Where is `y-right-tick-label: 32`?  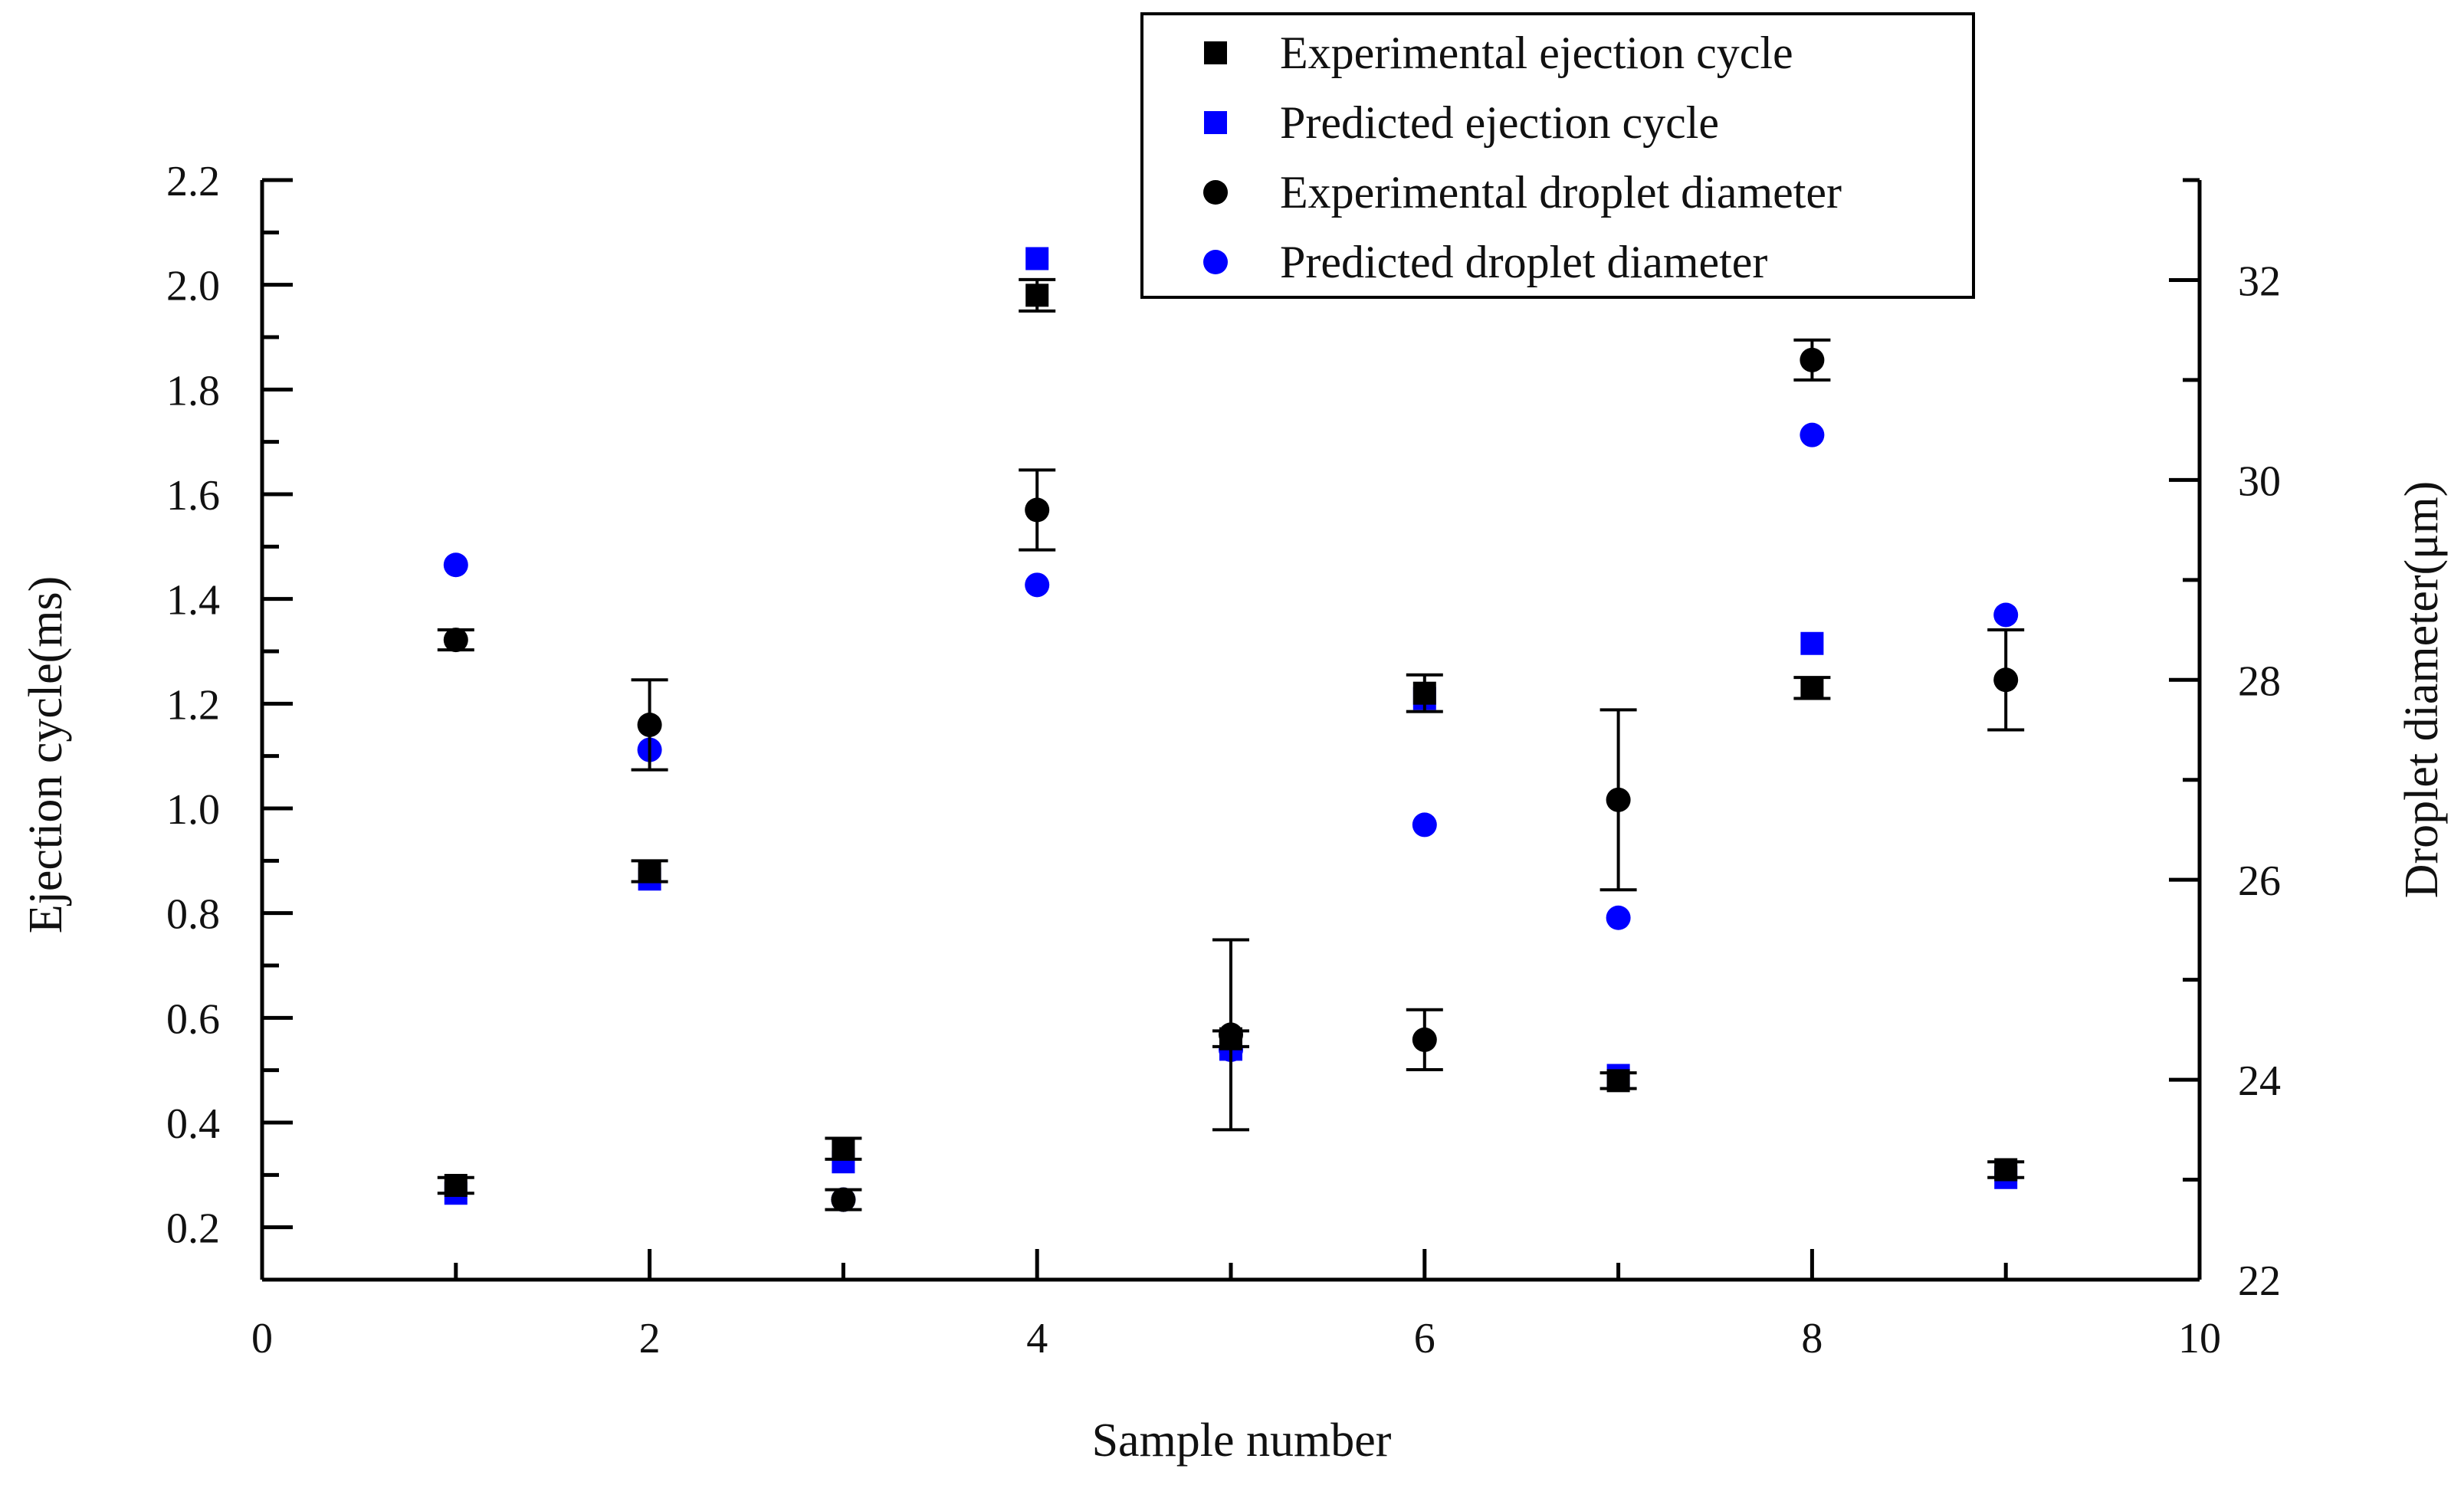
y-right-tick-label: 32 is located at coordinates (2259, 281).